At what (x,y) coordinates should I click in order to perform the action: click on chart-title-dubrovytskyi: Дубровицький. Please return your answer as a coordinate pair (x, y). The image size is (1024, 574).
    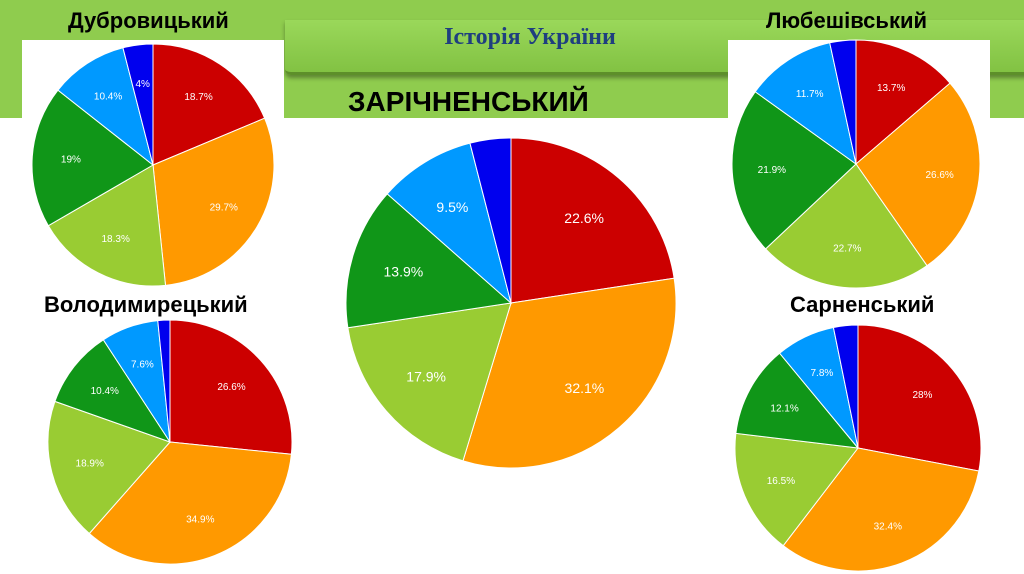
    Looking at the image, I should click on (148, 20).